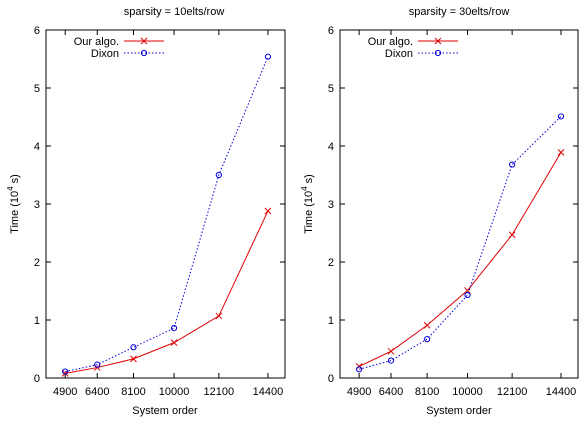 The width and height of the screenshot is (584, 424). I want to click on chart-title: sparsity = 30elts/row, so click(459, 12).